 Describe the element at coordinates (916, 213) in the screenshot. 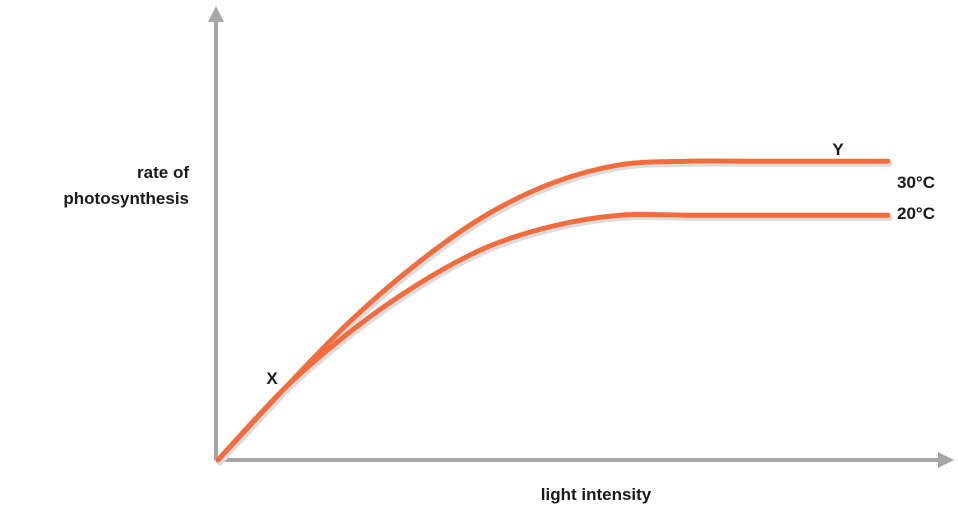

I see `series-label-20c: 20°C` at that location.